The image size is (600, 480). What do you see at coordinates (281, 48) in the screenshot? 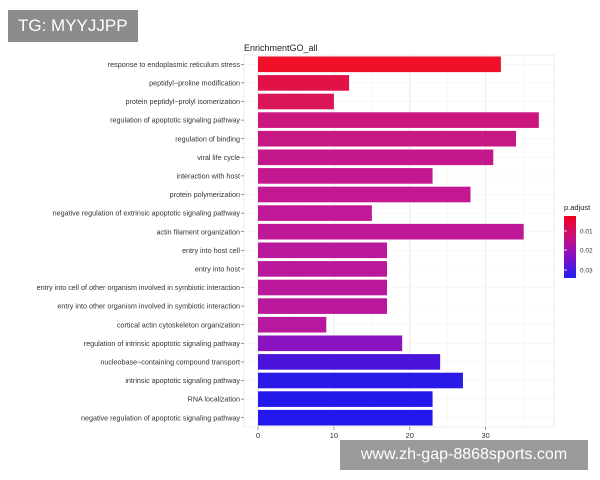
I see `chart-title: EnrichmentGO_all` at bounding box center [281, 48].